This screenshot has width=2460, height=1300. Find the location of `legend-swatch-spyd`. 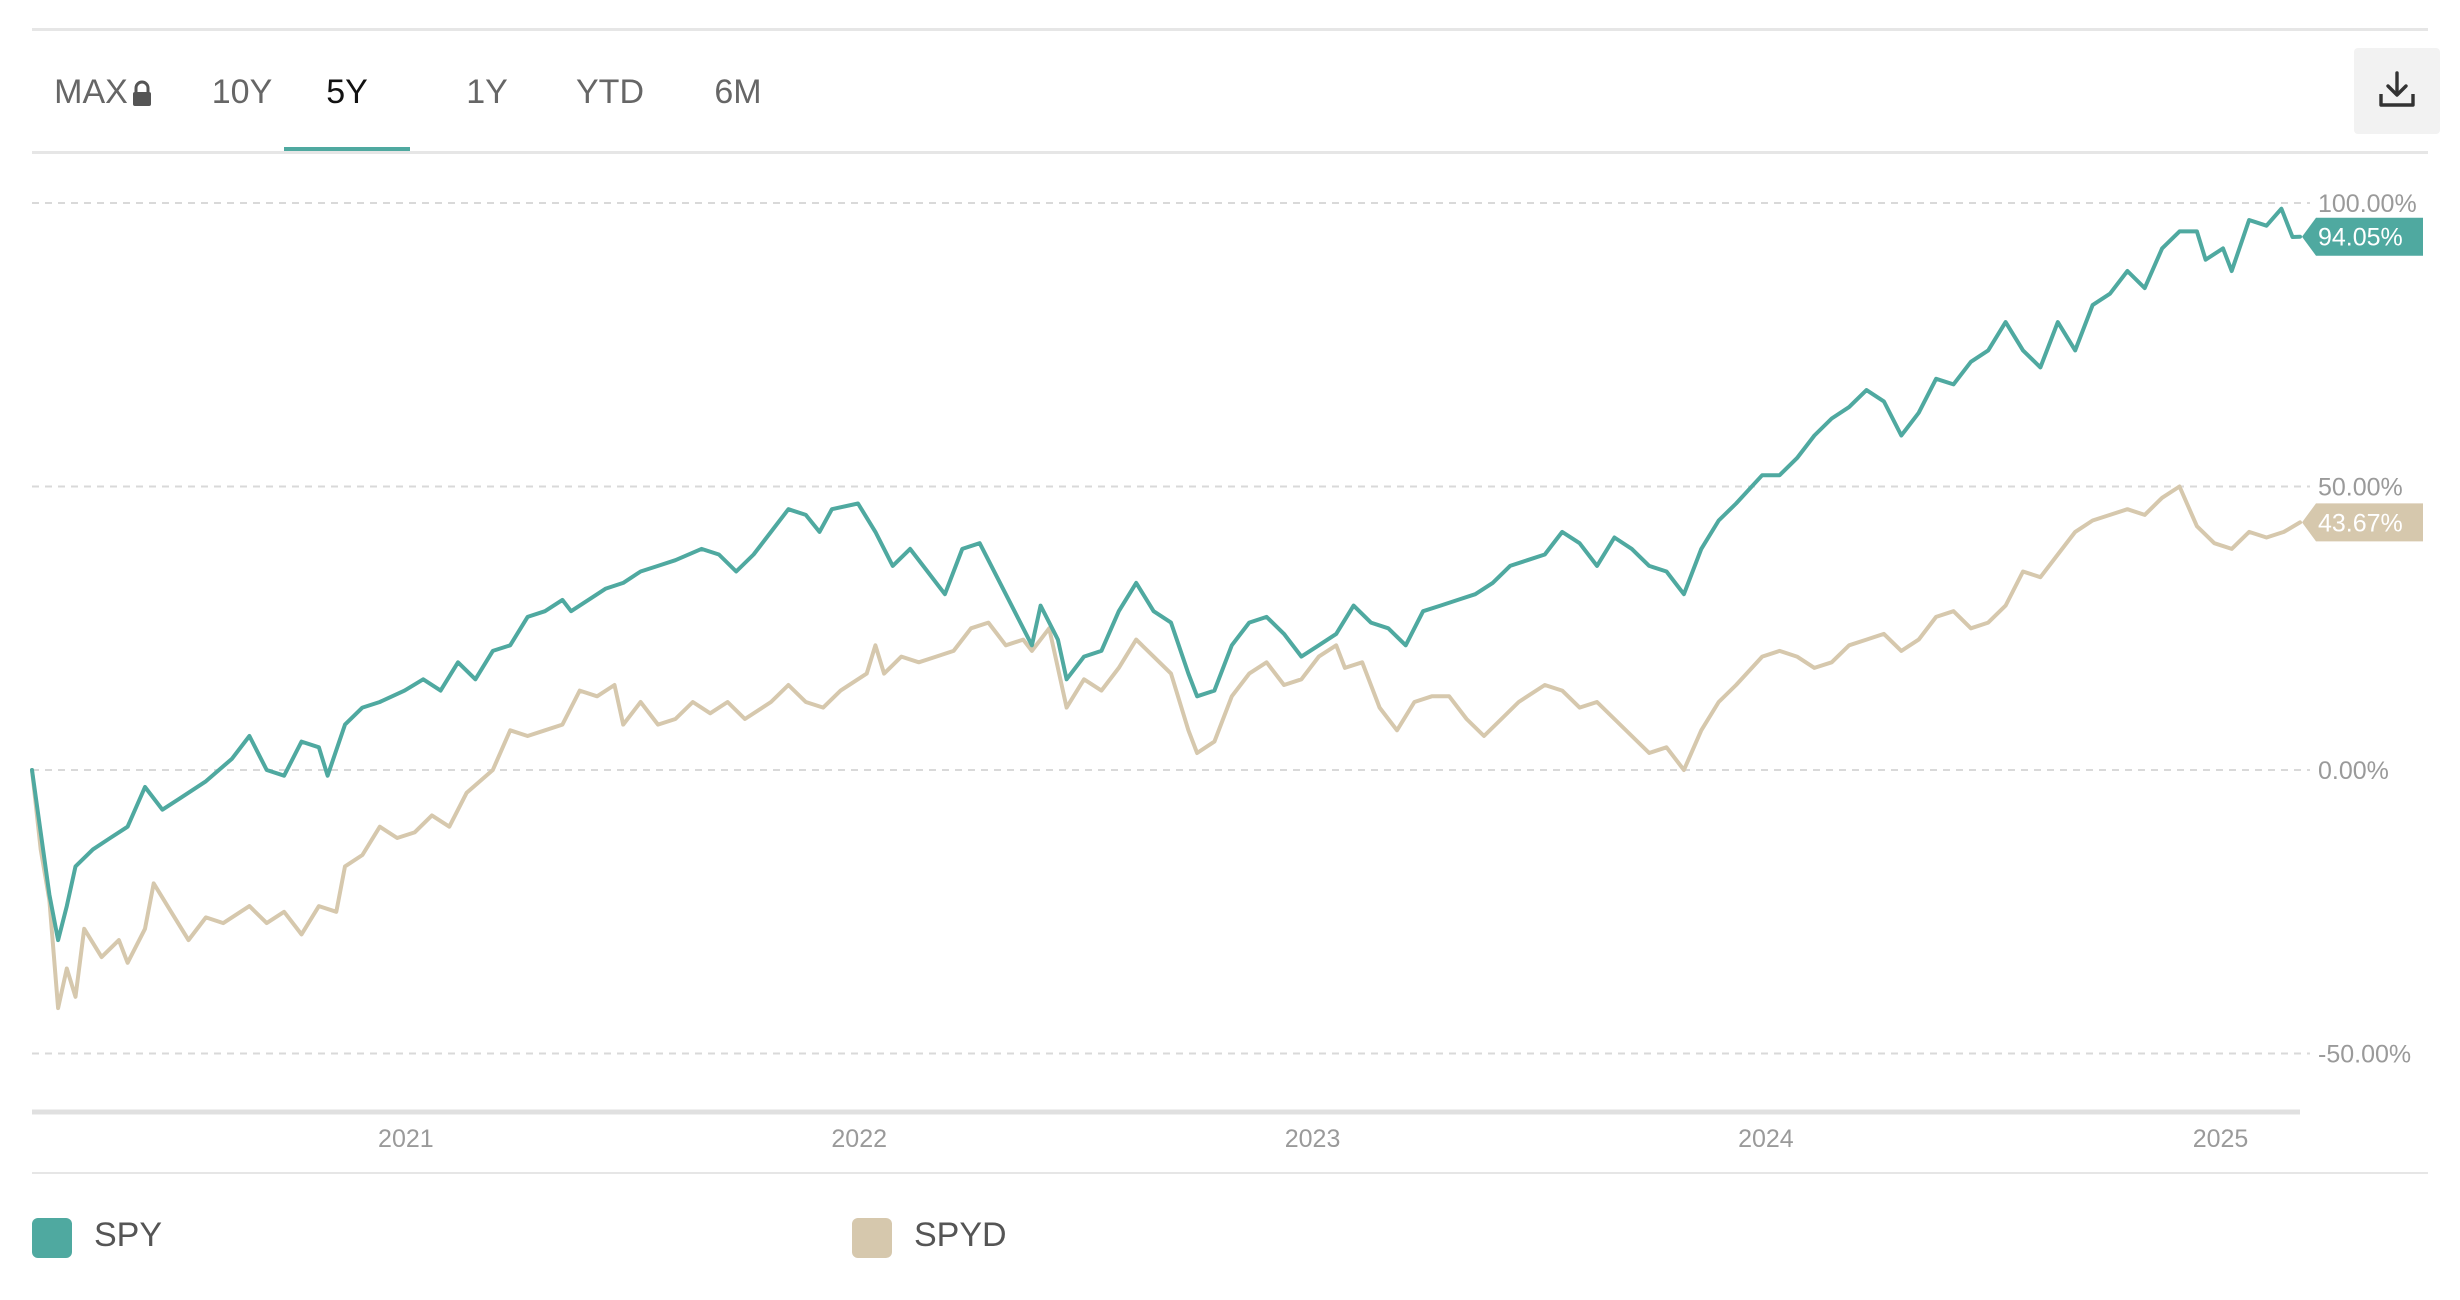

legend-swatch-spyd is located at coordinates (872, 1238).